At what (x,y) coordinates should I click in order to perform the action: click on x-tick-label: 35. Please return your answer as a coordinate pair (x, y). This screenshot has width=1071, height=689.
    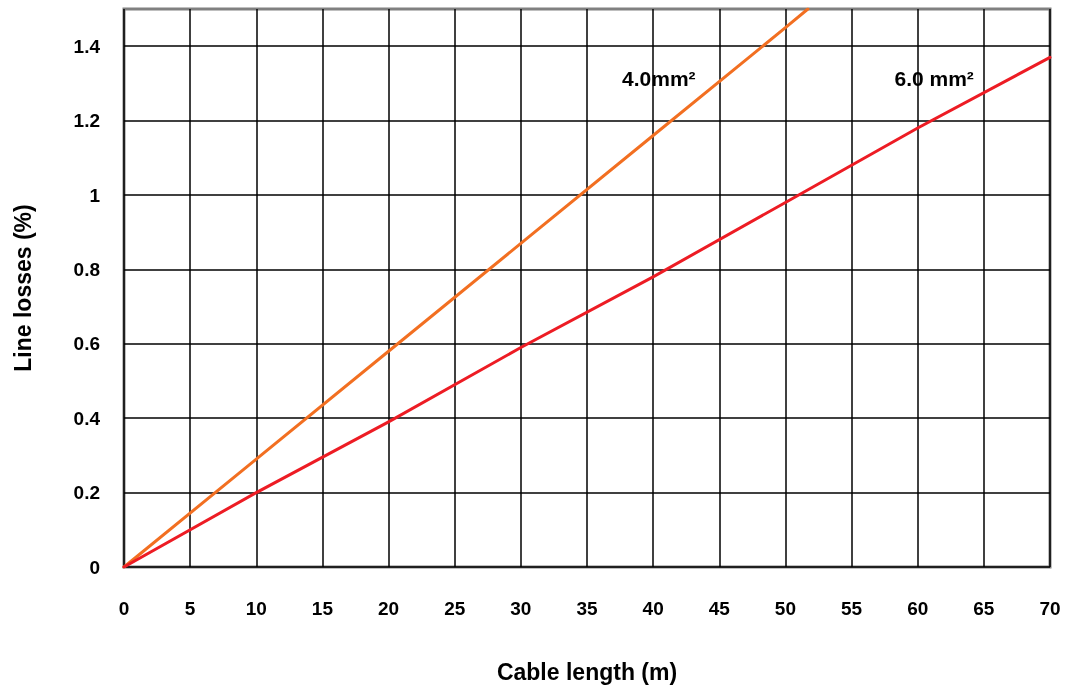
    Looking at the image, I should click on (587, 608).